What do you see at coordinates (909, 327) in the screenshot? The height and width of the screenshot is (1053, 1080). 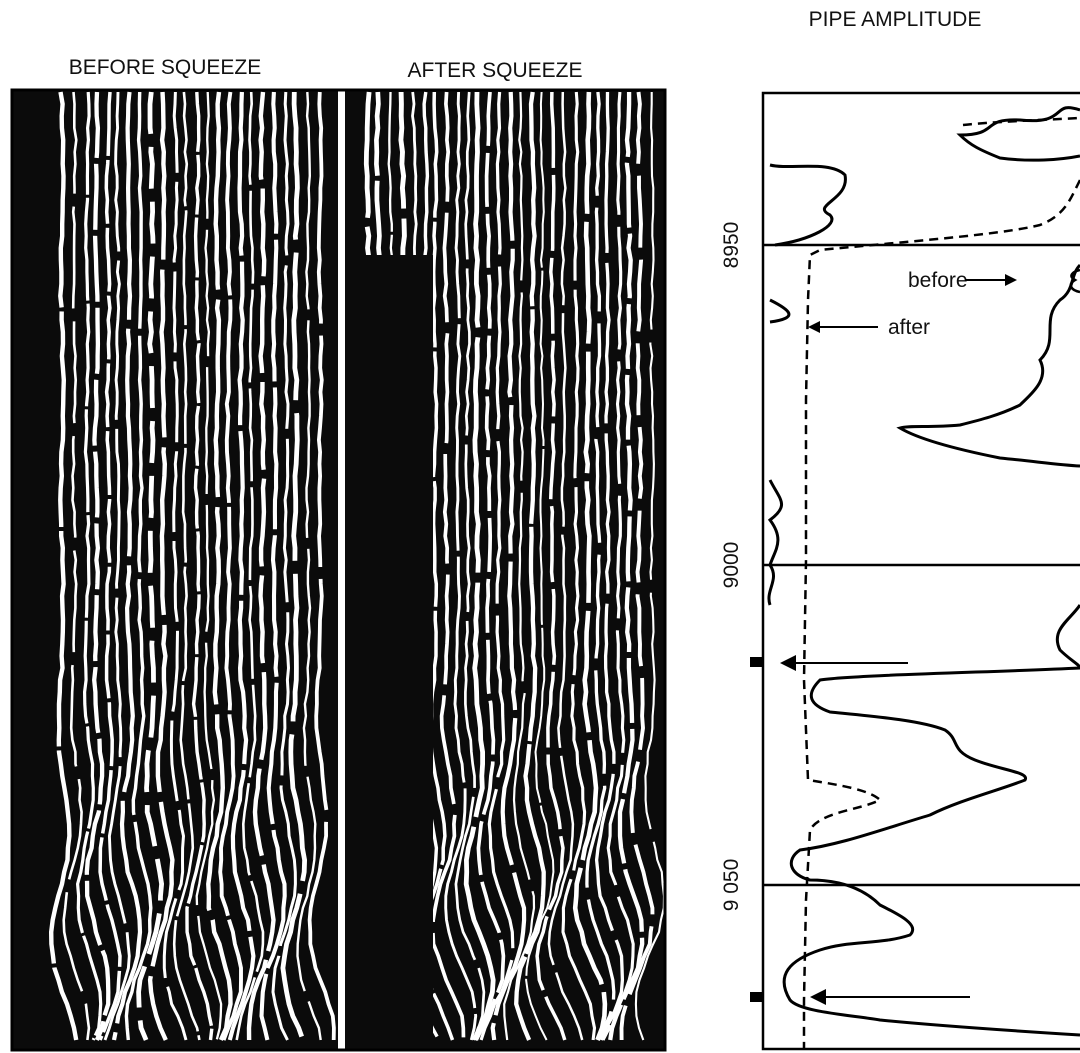 I see `annotation: after` at bounding box center [909, 327].